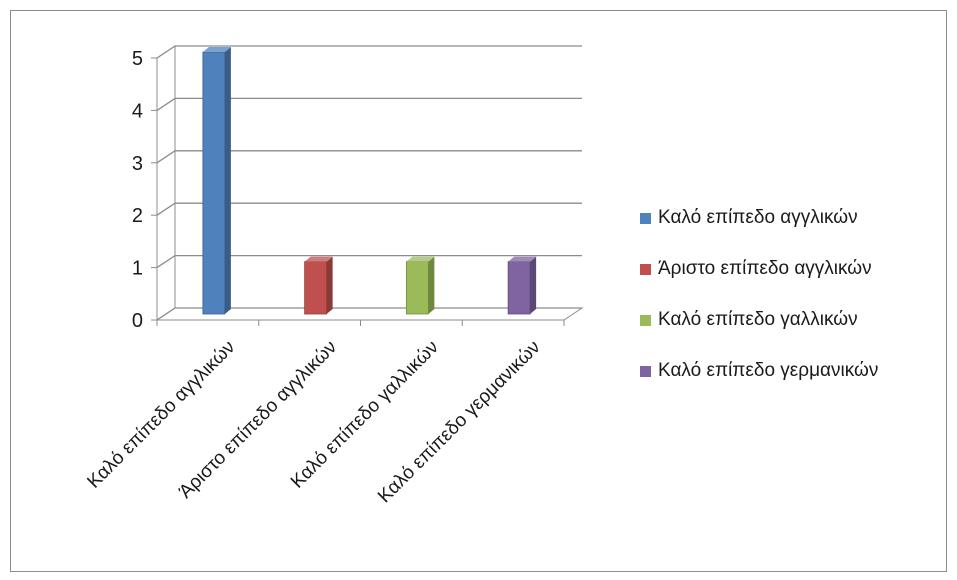 This screenshot has width=957, height=580. Describe the element at coordinates (768, 370) in the screenshot. I see `legend-label: Καλό επίπεδο γερμανικών` at that location.